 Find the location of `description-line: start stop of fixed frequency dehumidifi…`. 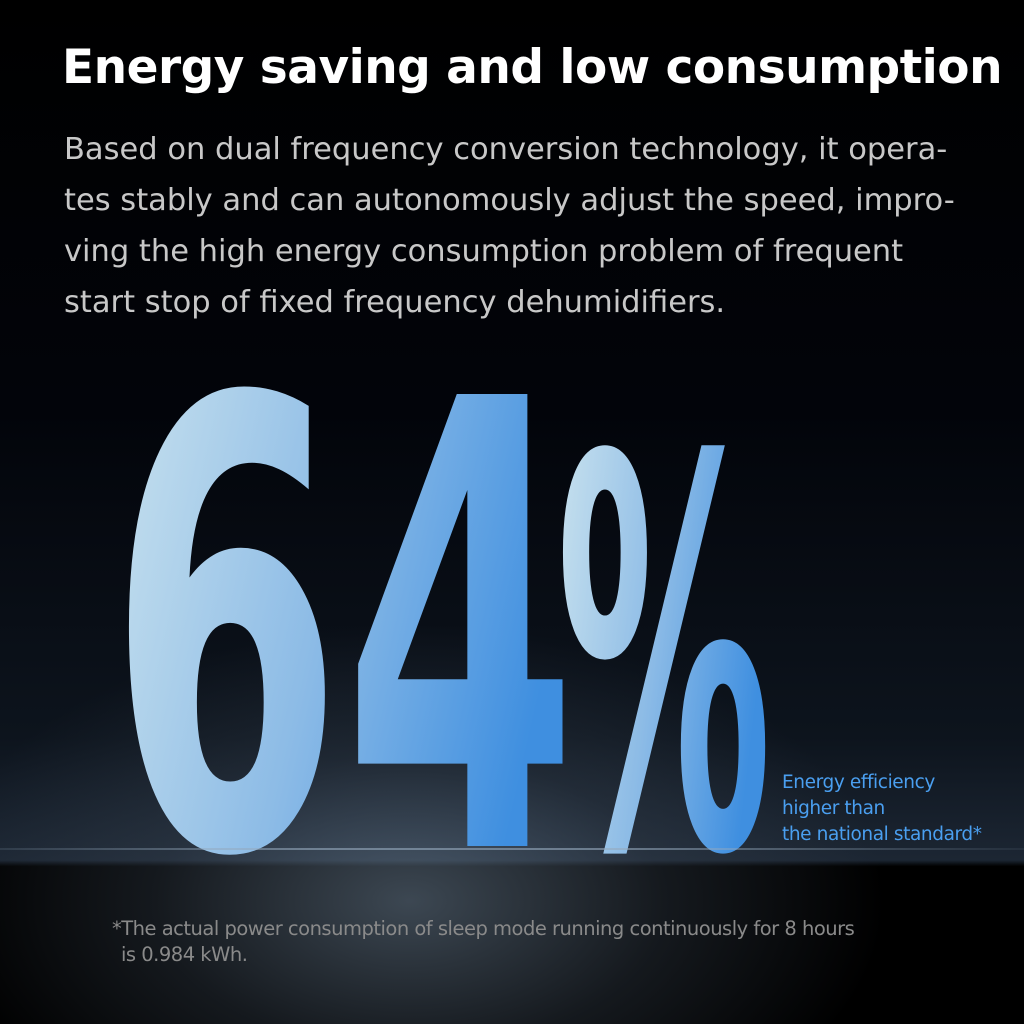

description-line: start stop of fixed frequency dehumidifi… is located at coordinates (395, 302).